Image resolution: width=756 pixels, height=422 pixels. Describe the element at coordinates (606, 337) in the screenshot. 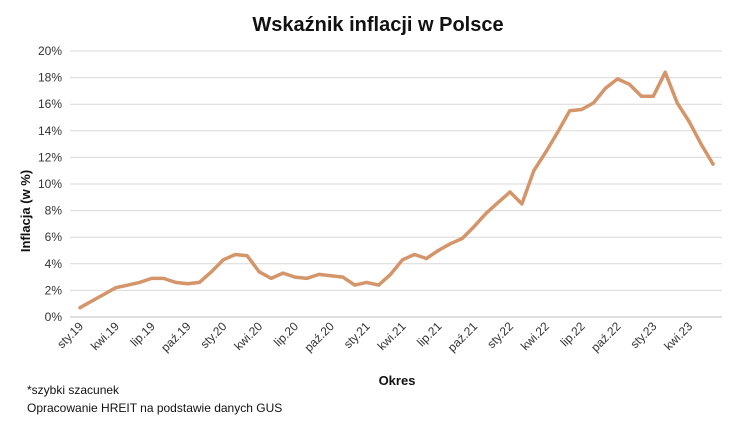

I see `x-tick-label: paź.22` at that location.